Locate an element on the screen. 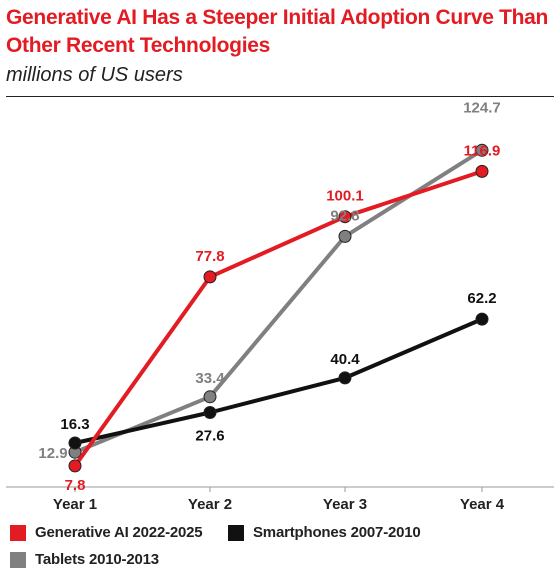 The height and width of the screenshot is (573, 560). data-label-tablets-2010-2013-3: 92.8 is located at coordinates (344, 215).